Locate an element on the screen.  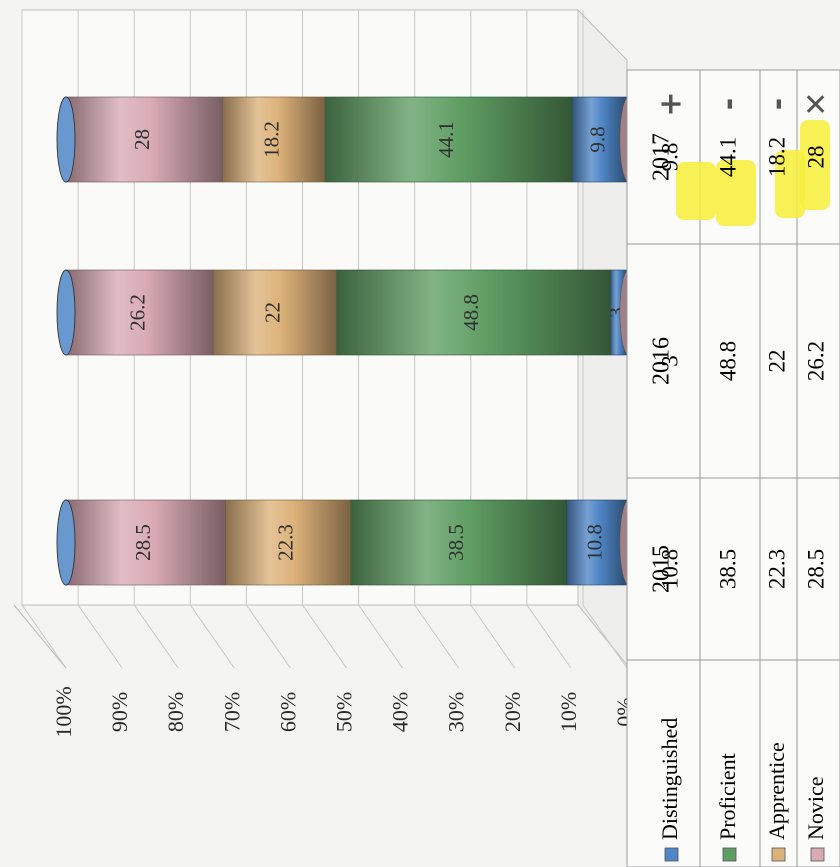
bar-proficient-2017 is located at coordinates (448, 139).